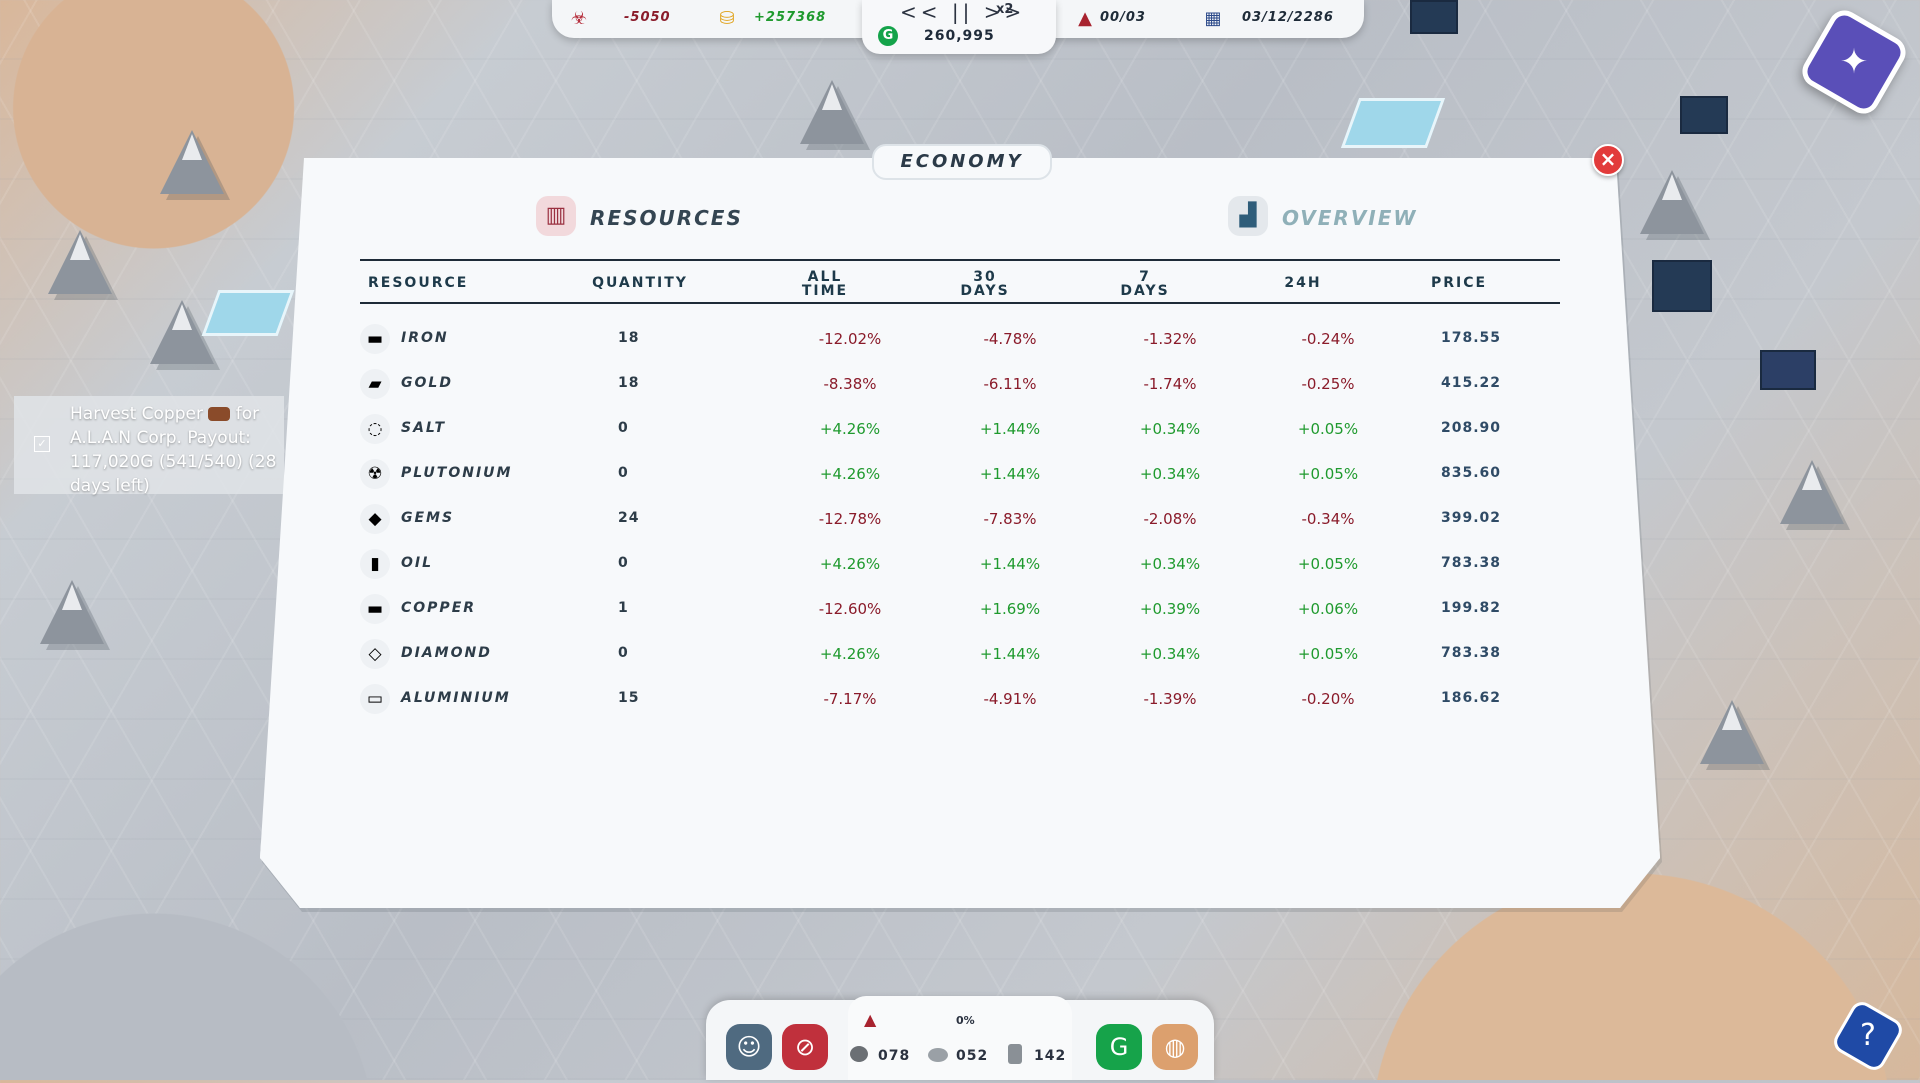 This screenshot has width=1920, height=1083. I want to click on resource-name: IRON, so click(425, 338).